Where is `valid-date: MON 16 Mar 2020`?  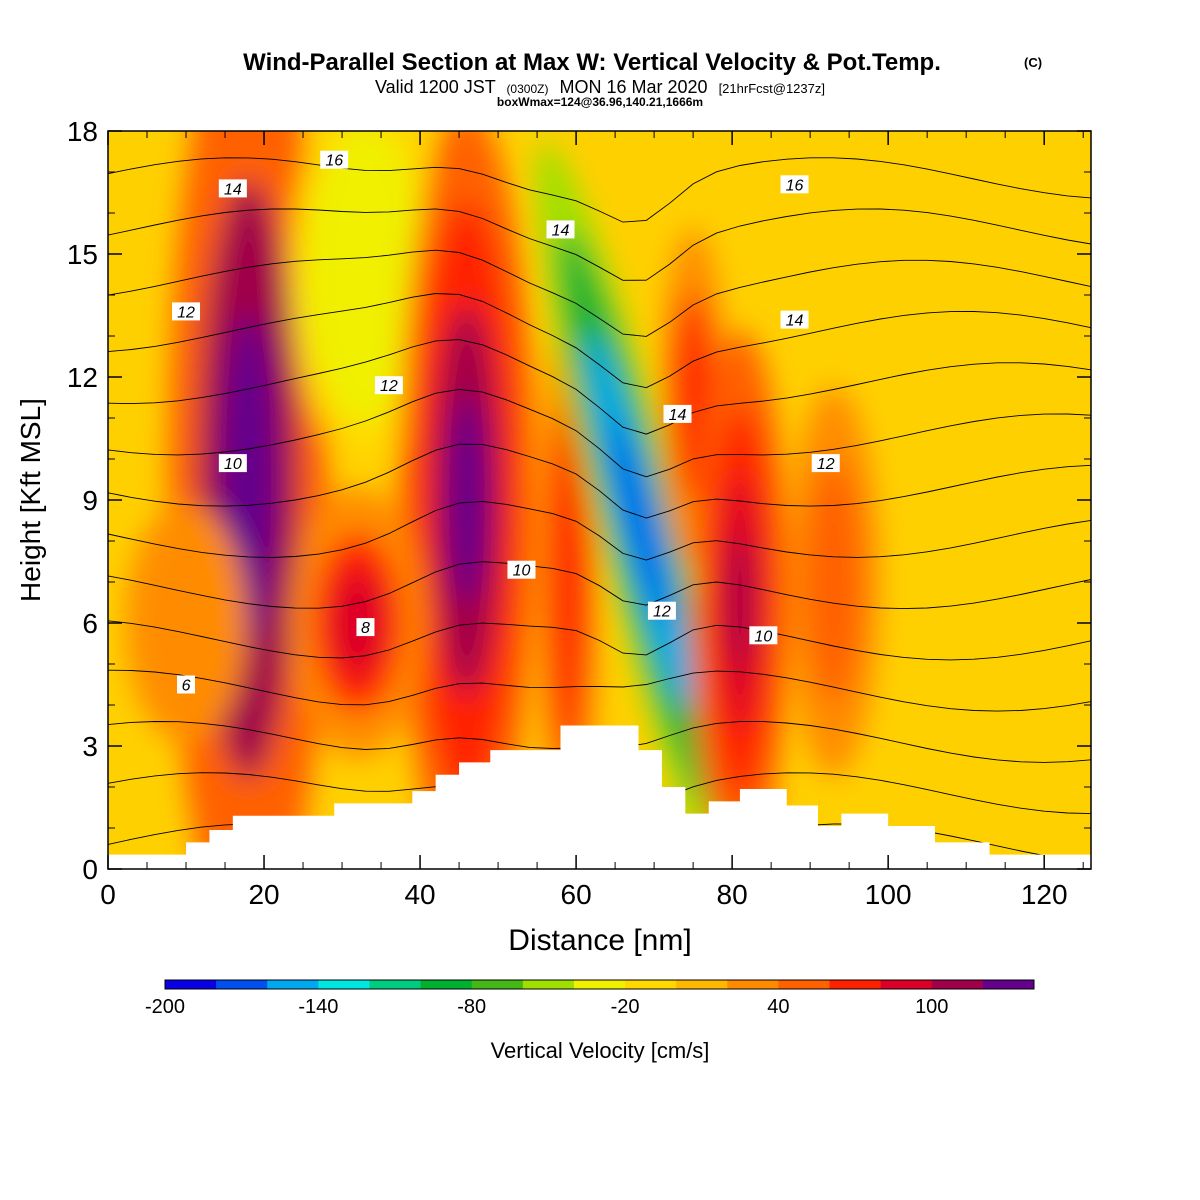 valid-date: MON 16 Mar 2020 is located at coordinates (633, 87).